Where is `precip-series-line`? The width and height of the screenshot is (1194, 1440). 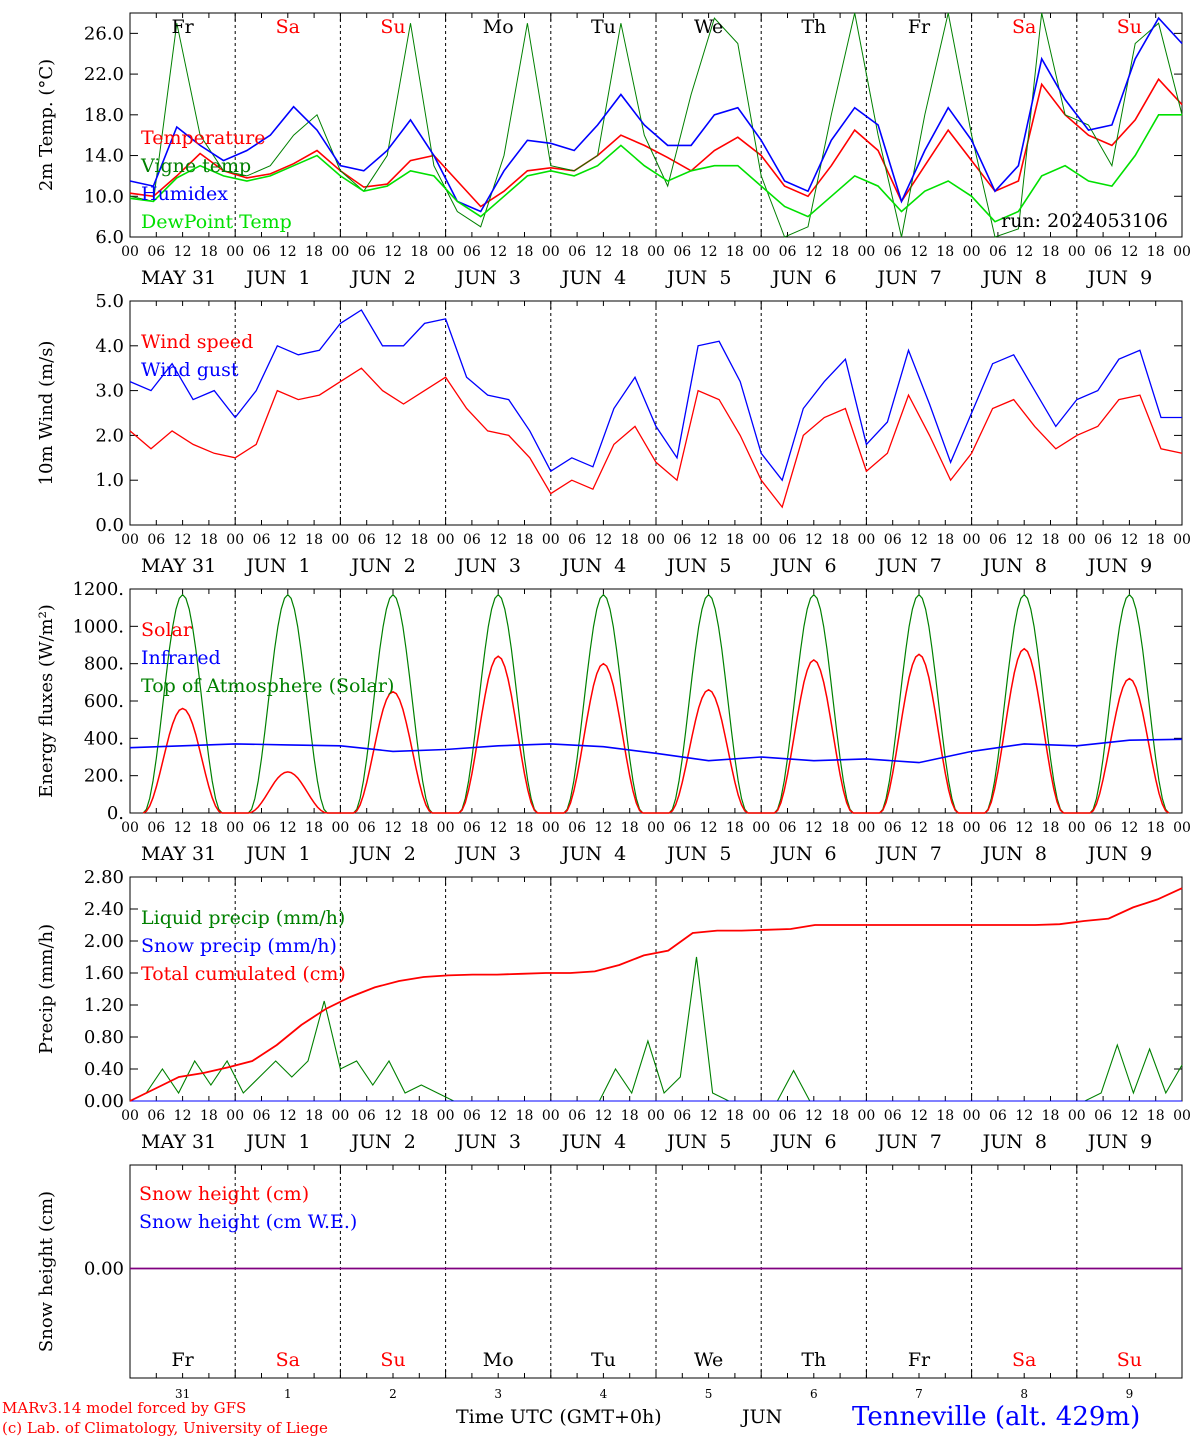 precip-series-line is located at coordinates (656, 994).